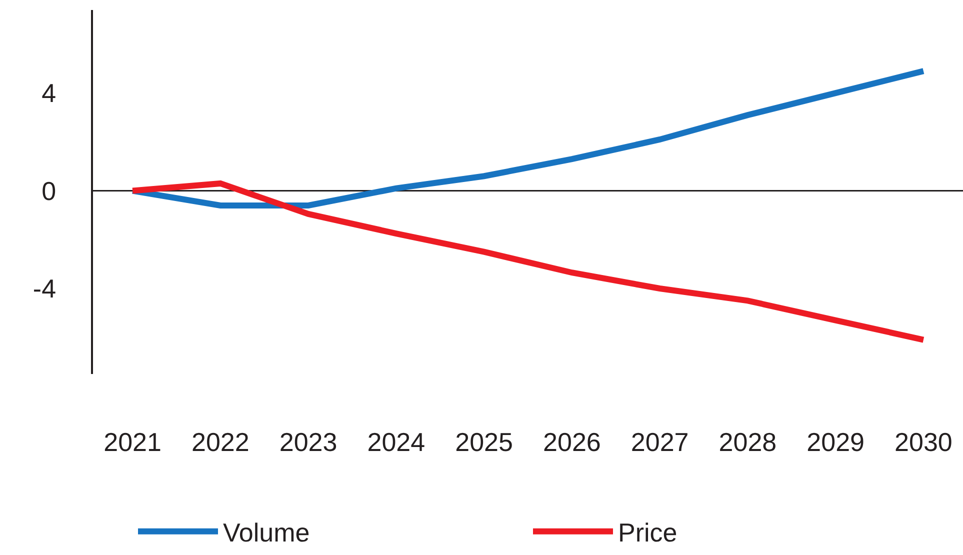 The height and width of the screenshot is (555, 963). I want to click on x-tick-label: 2027, so click(659, 442).